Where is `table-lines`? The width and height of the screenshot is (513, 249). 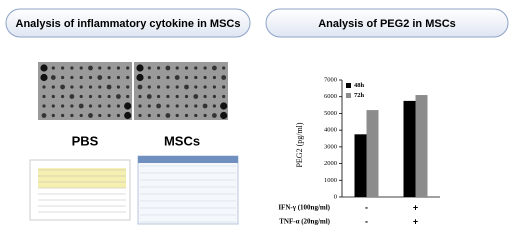 table-lines is located at coordinates (137, 194).